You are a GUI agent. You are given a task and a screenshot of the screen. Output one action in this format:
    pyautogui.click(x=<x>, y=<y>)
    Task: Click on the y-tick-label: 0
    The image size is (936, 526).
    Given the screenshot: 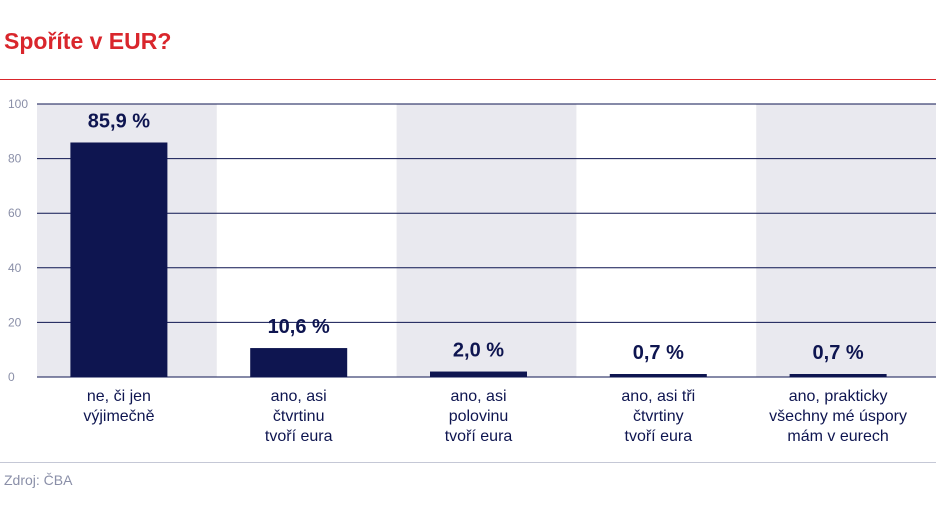 What is the action you would take?
    pyautogui.click(x=11, y=377)
    